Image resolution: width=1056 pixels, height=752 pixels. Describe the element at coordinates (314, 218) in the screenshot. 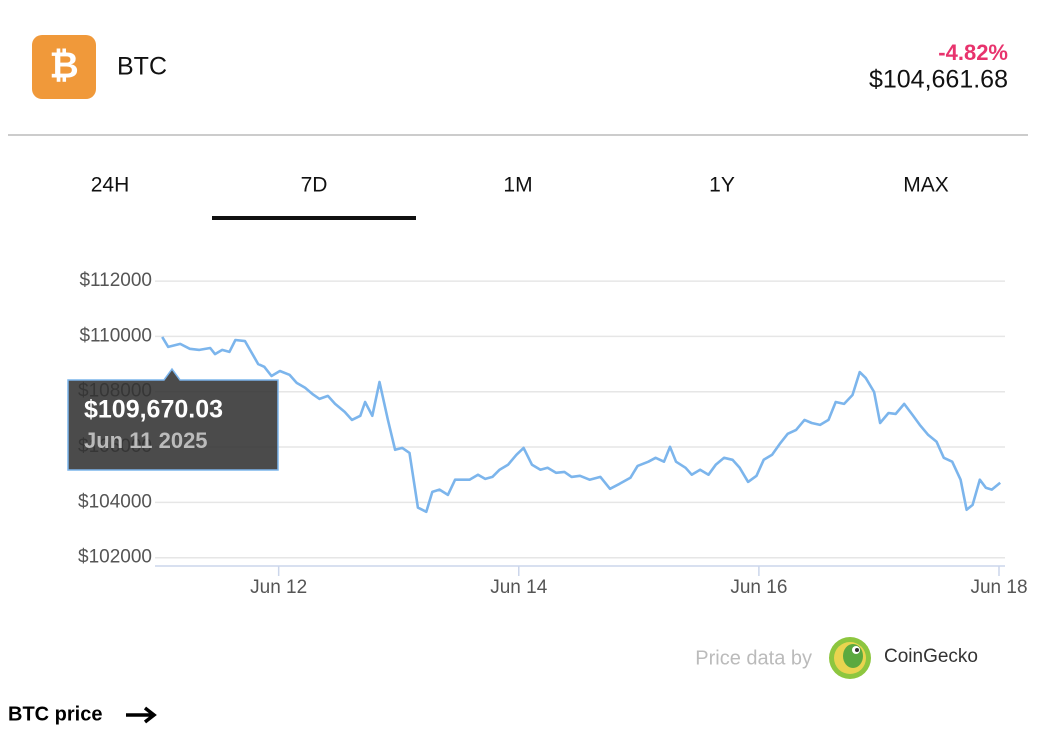

I see `active-tab-underline` at that location.